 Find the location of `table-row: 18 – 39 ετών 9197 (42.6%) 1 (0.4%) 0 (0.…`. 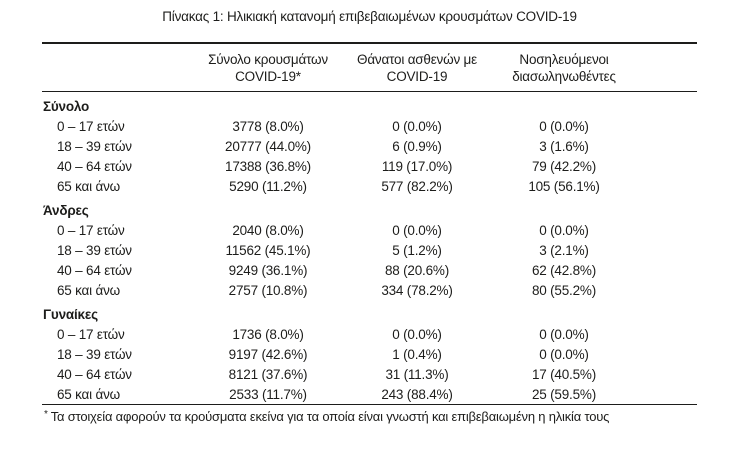

table-row: 18 – 39 ετών 9197 (42.6%) 1 (0.4%) 0 (0.… is located at coordinates (369, 354).